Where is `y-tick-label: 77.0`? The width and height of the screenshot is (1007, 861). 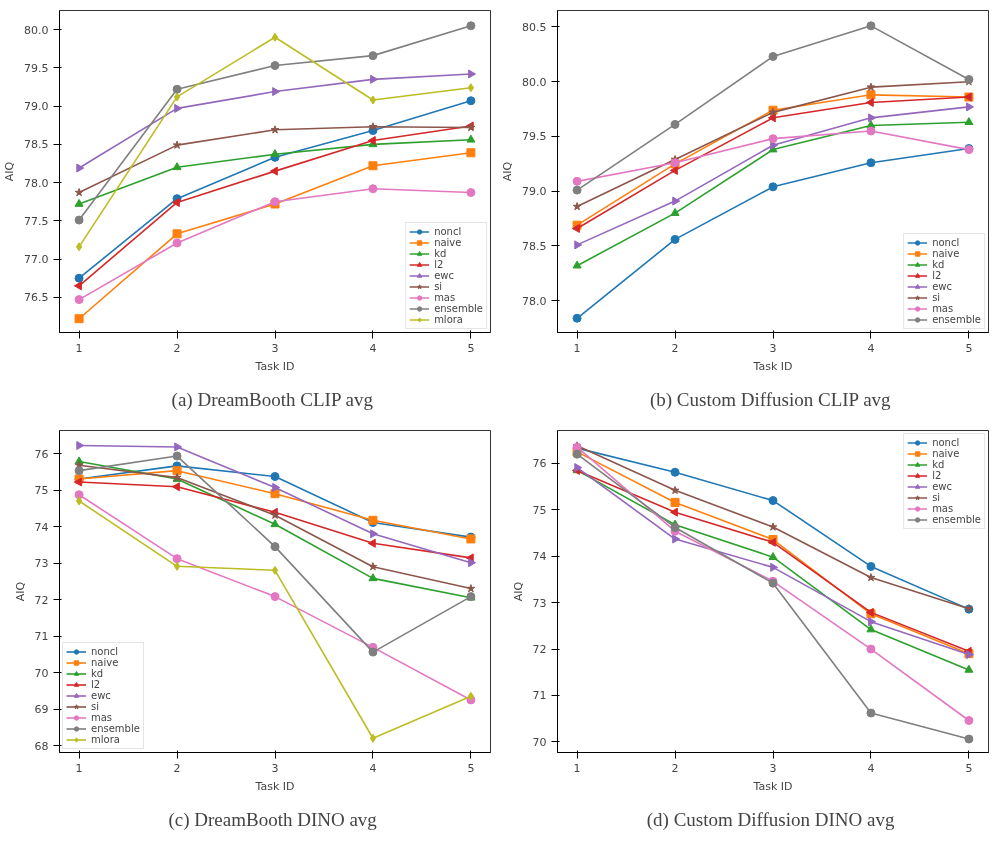 y-tick-label: 77.0 is located at coordinates (36, 260).